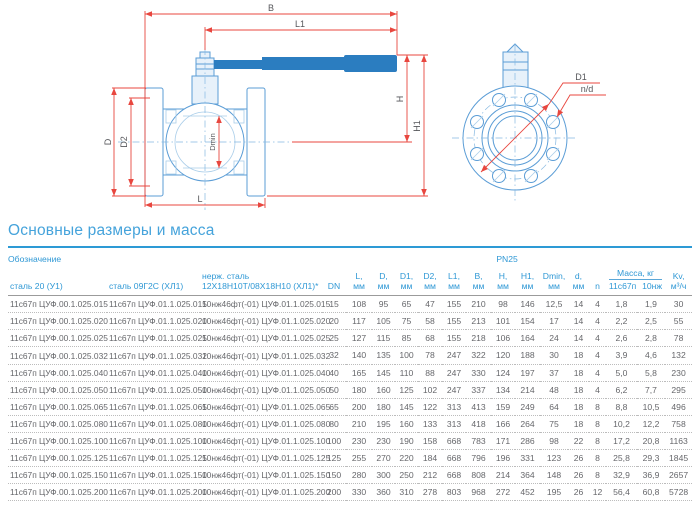 The image size is (700, 513). Describe the element at coordinates (334, 475) in the screenshot. I see `value-cell: 150` at that location.